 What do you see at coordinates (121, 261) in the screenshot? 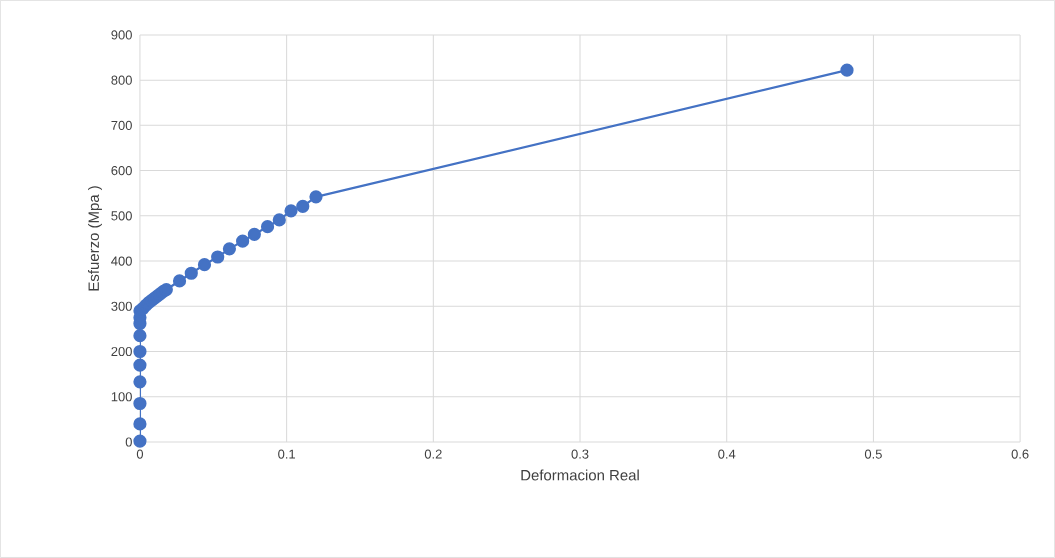
I see `y-tick-label: 400` at bounding box center [121, 261].